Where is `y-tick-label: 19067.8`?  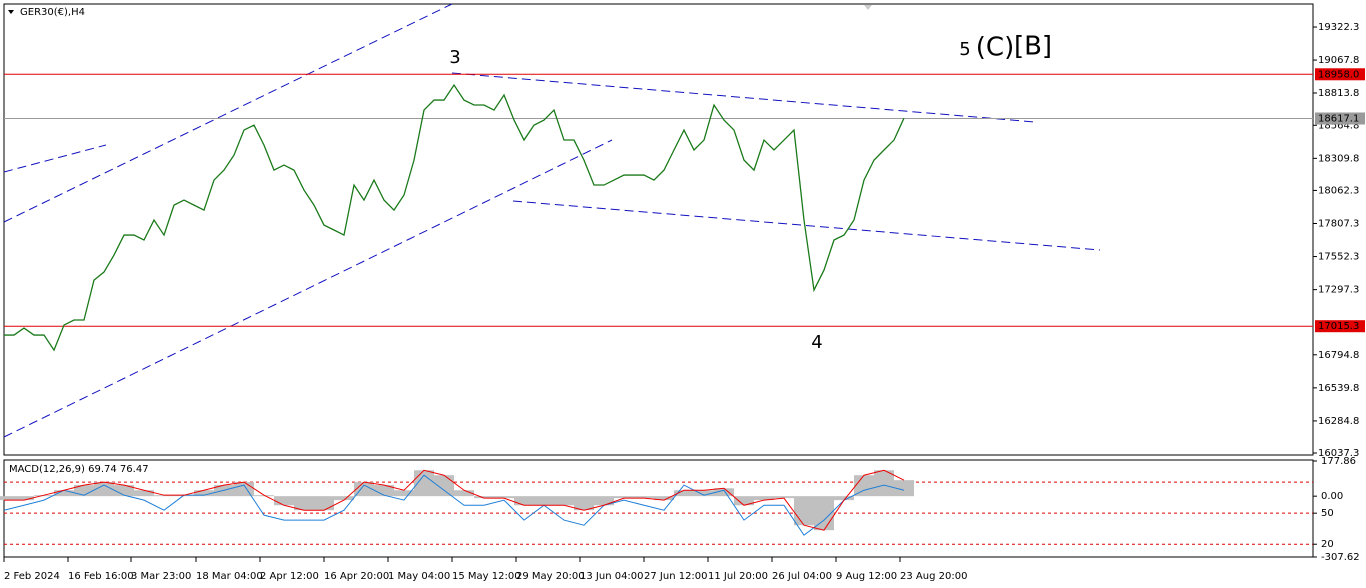
y-tick-label: 19067.8 is located at coordinates (1338, 60).